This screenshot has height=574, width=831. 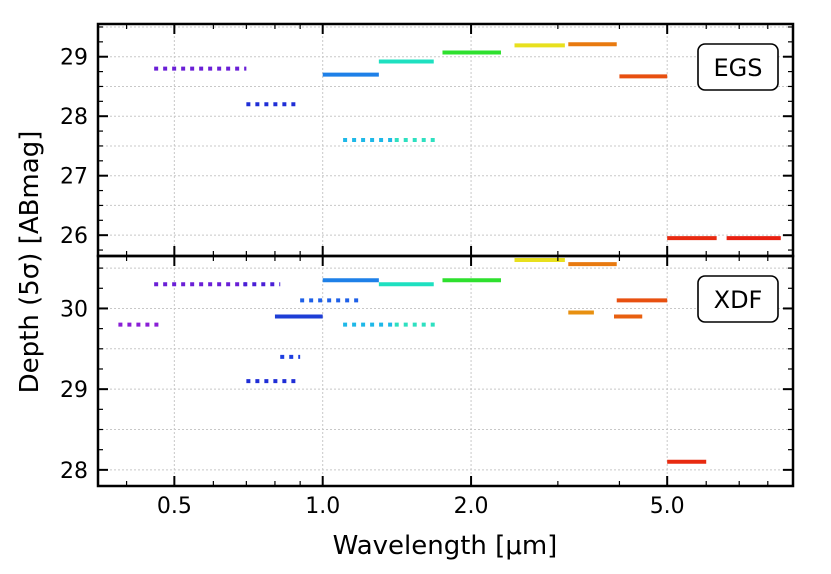 What do you see at coordinates (322, 506) in the screenshot?
I see `x-tick-label: 1.0` at bounding box center [322, 506].